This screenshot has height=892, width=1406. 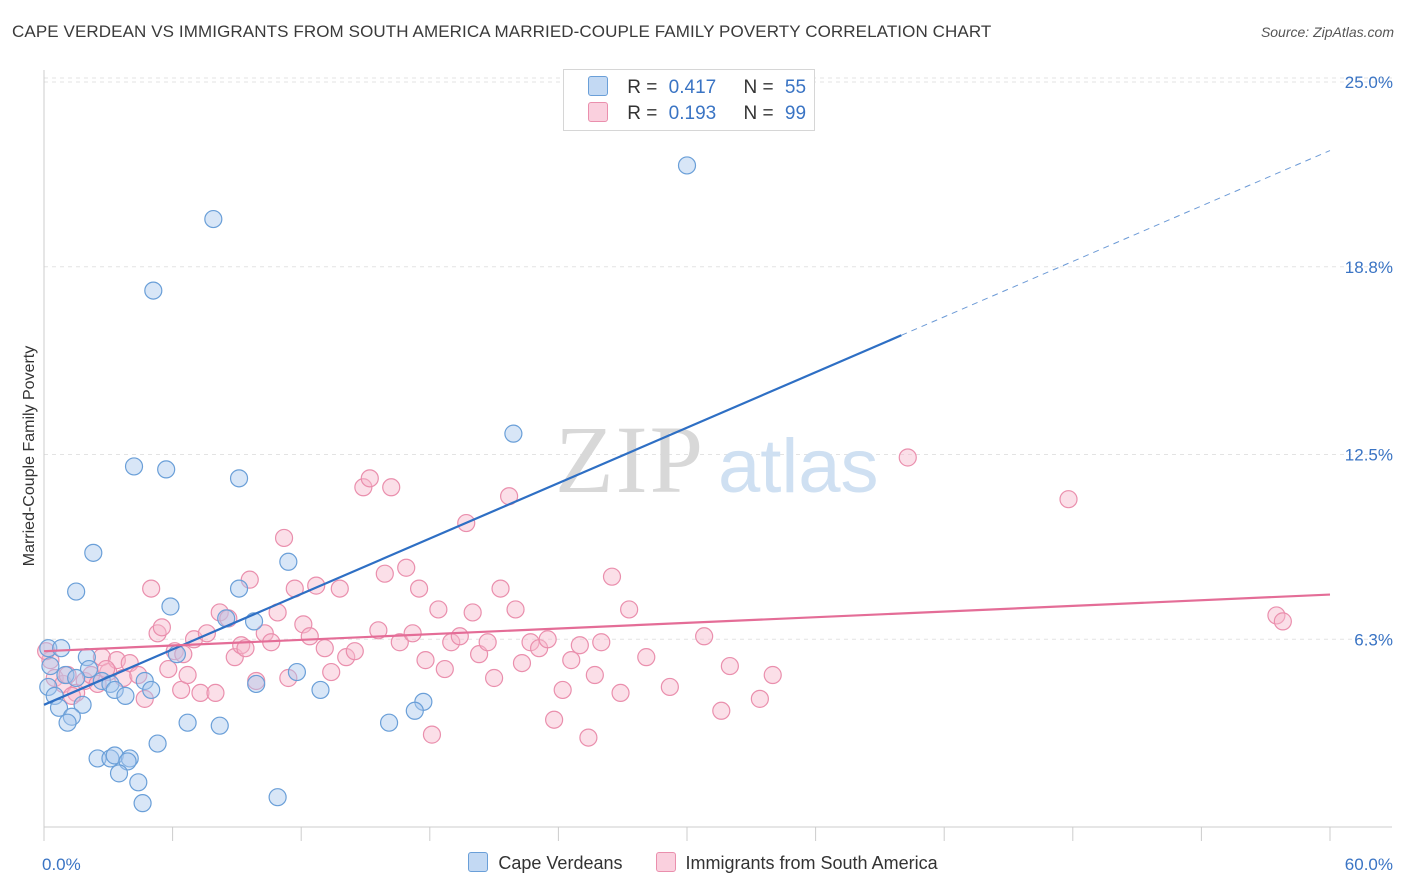 I want to click on x-tick-label-min: 0.0%, so click(x=61, y=864).